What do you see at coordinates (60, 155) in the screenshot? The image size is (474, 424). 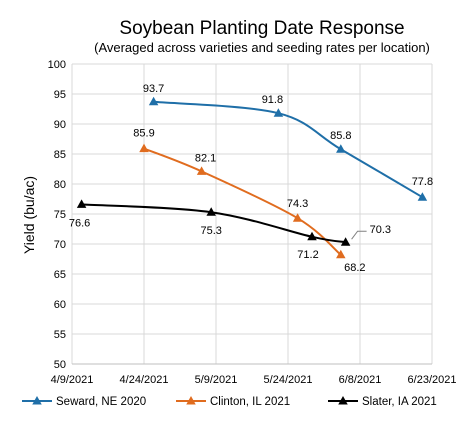 I see `y-tick-label: 85` at bounding box center [60, 155].